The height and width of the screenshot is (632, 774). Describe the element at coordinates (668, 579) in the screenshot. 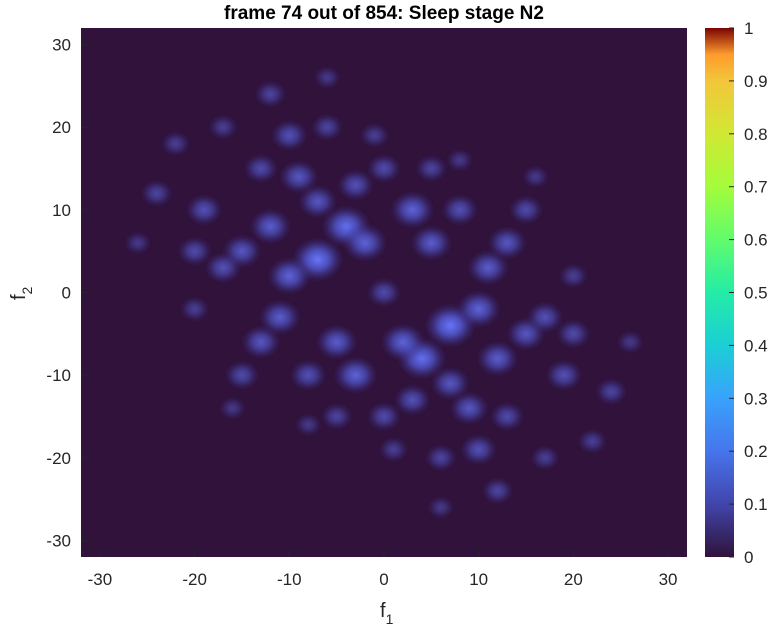

I see `x-tick-label: 30` at that location.